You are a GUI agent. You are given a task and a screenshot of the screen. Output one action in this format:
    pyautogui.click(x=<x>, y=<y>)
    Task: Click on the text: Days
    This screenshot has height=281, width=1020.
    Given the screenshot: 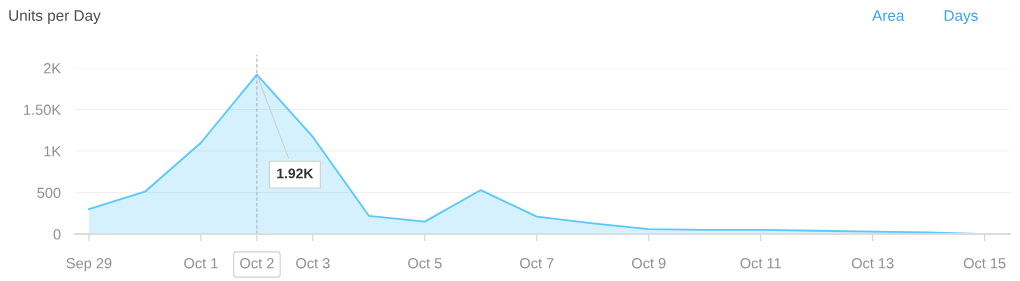 What is the action you would take?
    pyautogui.click(x=961, y=17)
    